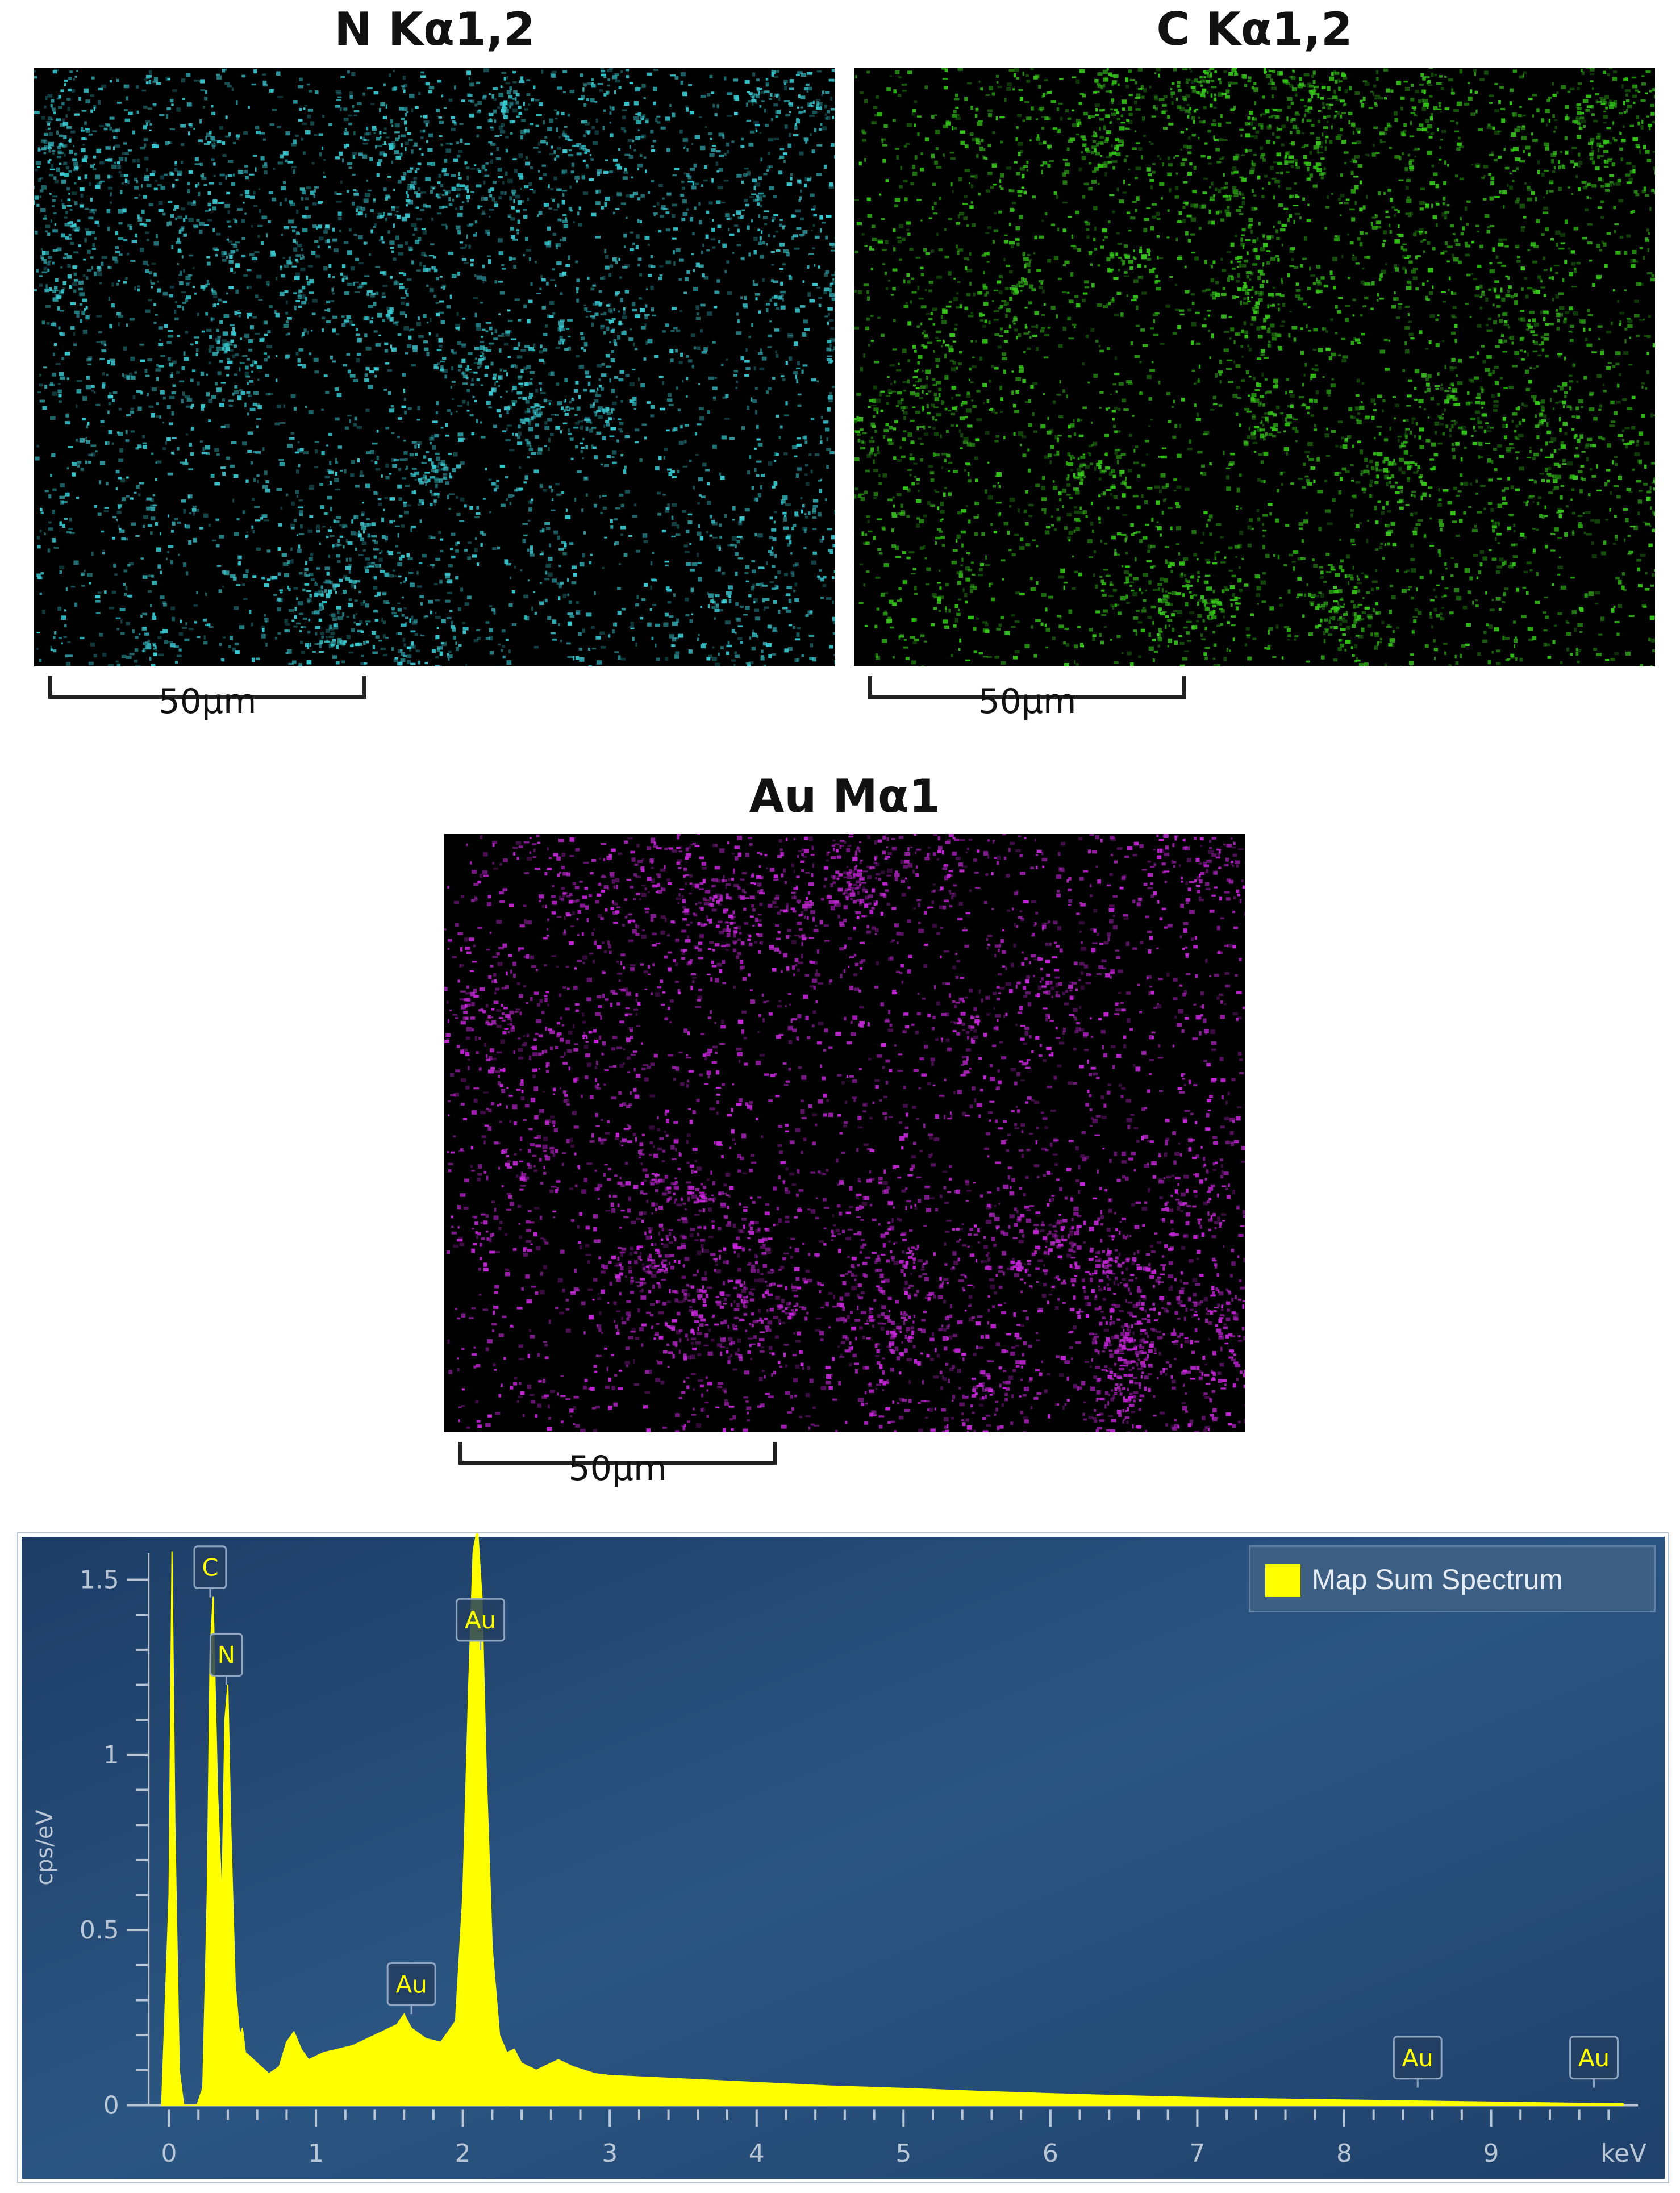 This screenshot has height=2193, width=1680. Describe the element at coordinates (1254, 29) in the screenshot. I see `map-title-c: C Kα1,2` at that location.